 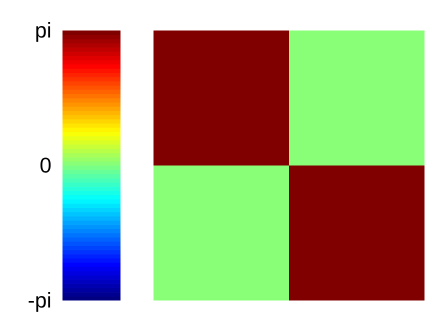 What do you see at coordinates (46, 166) in the screenshot?
I see `color-bar-label: 0` at bounding box center [46, 166].